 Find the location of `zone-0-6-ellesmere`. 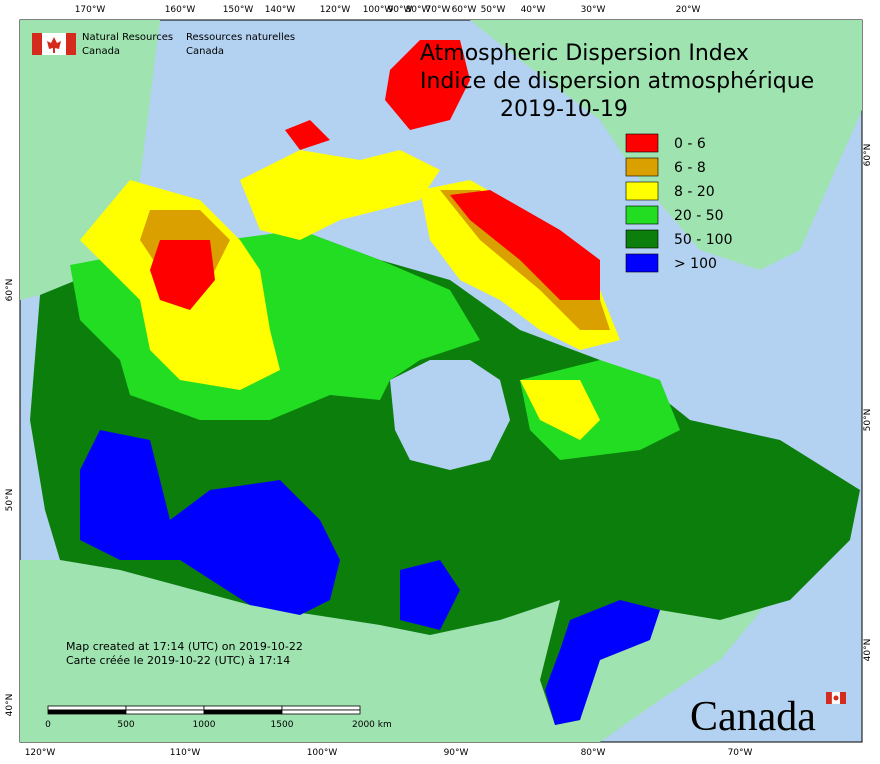

zone-0-6-ellesmere is located at coordinates (427, 85).